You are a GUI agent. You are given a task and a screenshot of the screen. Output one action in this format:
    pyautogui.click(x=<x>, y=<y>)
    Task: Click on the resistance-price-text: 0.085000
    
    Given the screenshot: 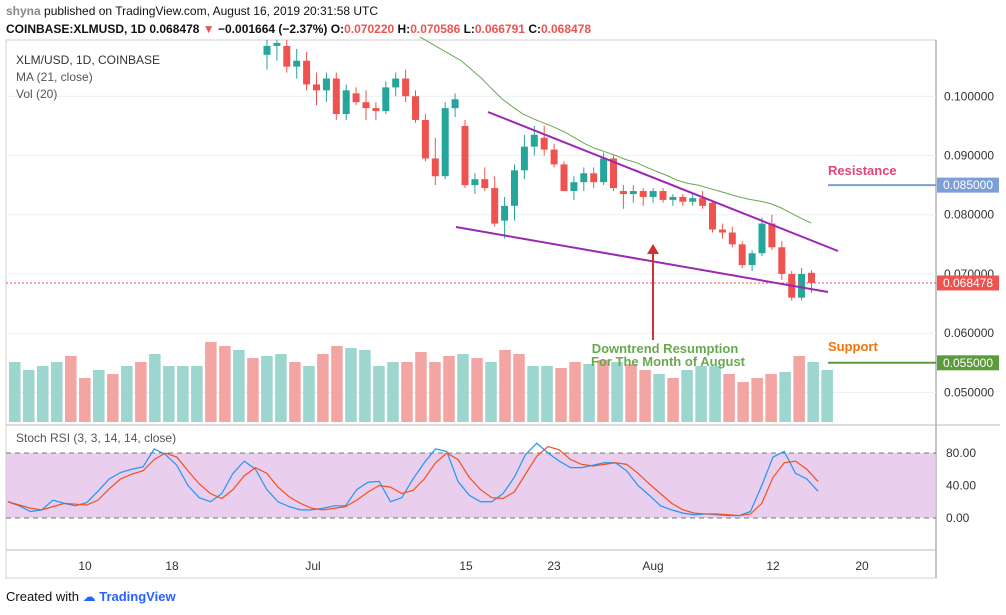 What is the action you would take?
    pyautogui.click(x=968, y=185)
    